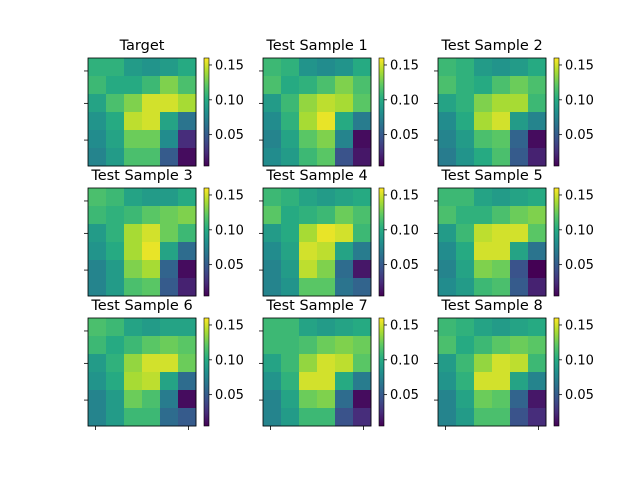 The width and height of the screenshot is (640, 480). What do you see at coordinates (164, 232) in the screenshot?
I see `heatmap-panel: Test Sample 3 0.05 0.10 0.15` at bounding box center [164, 232].